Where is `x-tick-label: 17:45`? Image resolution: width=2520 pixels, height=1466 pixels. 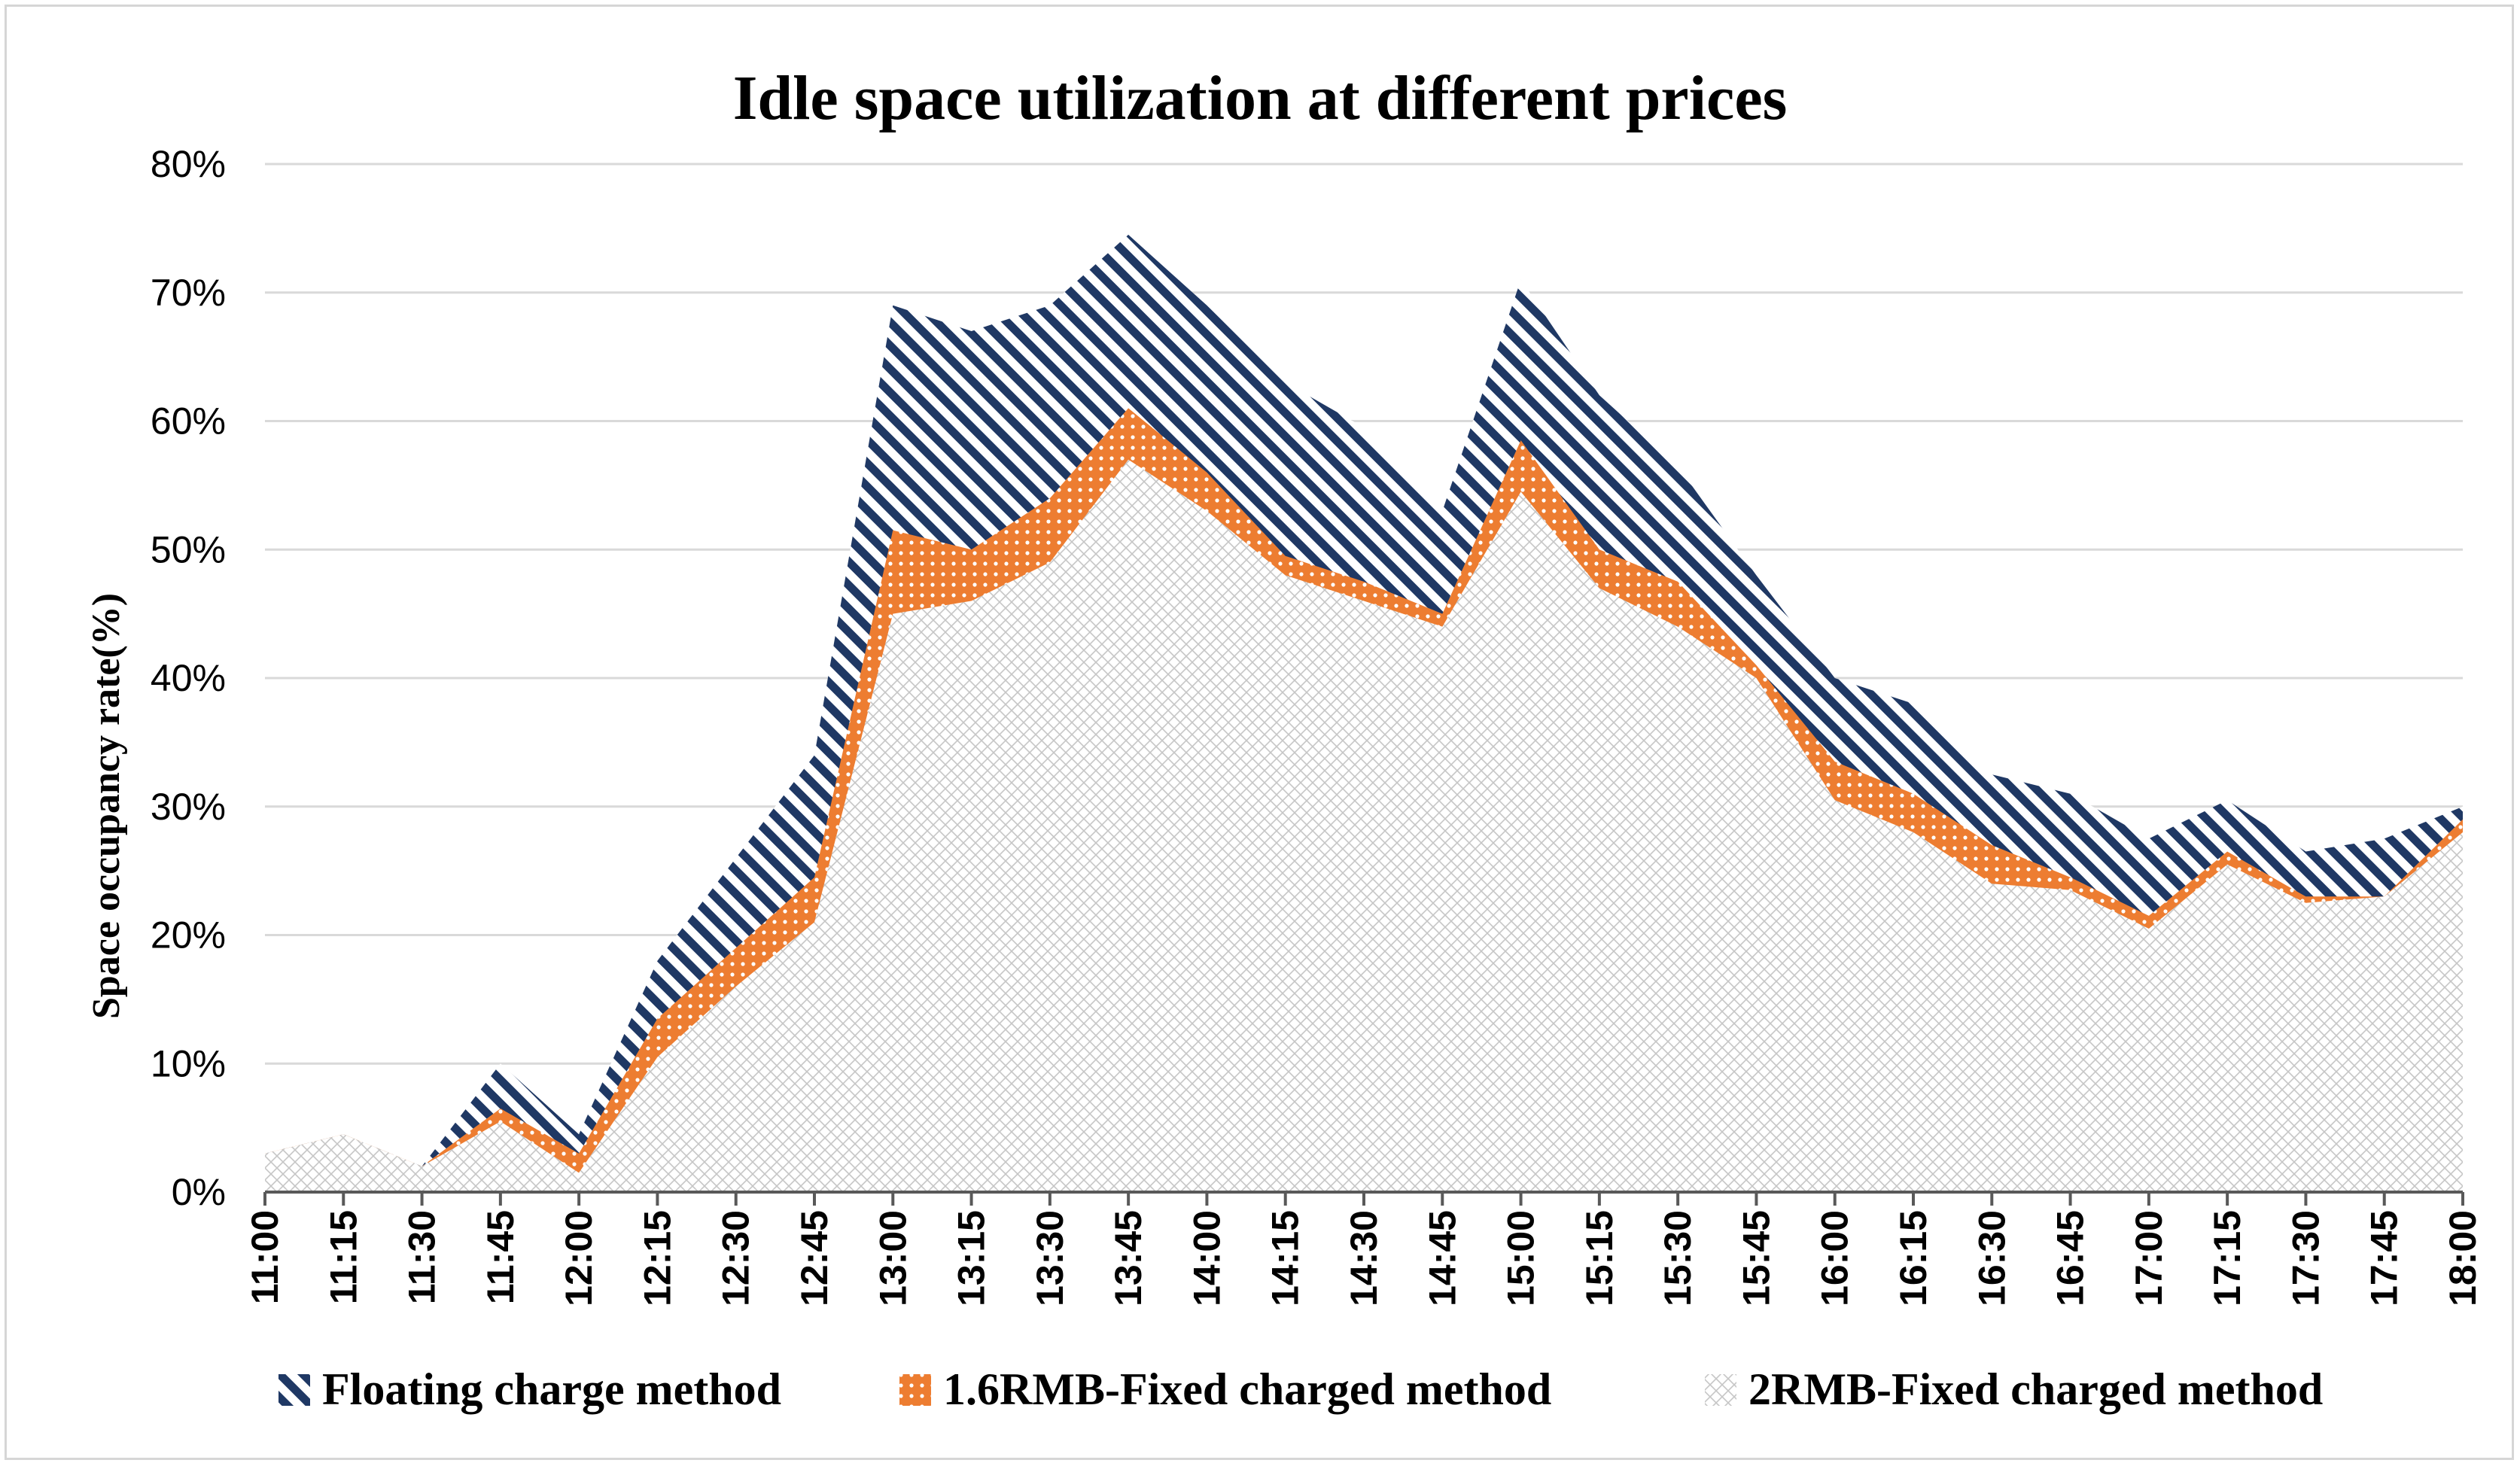 x-tick-label: 17:45 is located at coordinates (2384, 1258).